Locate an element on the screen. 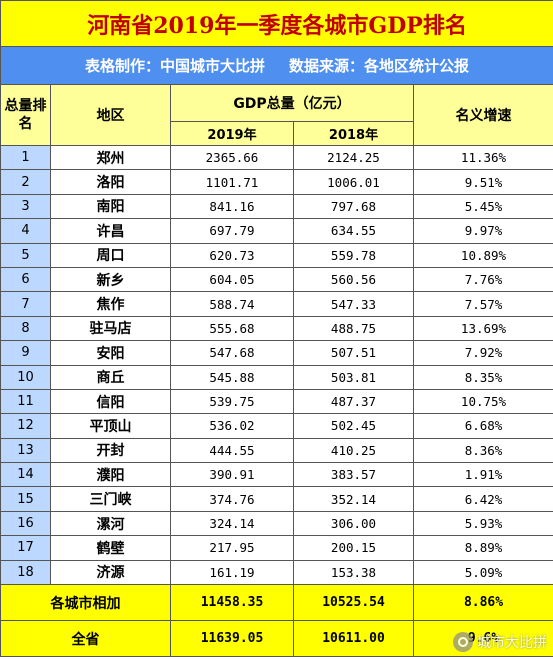 The image size is (553, 662). city-cell: 商丘 is located at coordinates (110, 377).